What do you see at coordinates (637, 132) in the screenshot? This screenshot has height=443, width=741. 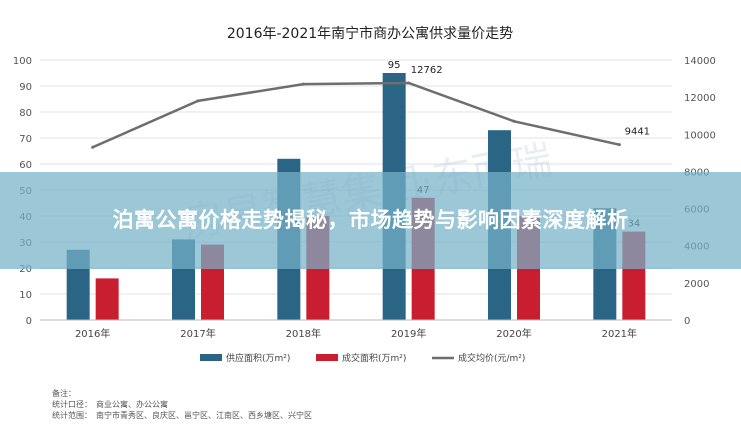 I see `data-label: 9441` at bounding box center [637, 132].